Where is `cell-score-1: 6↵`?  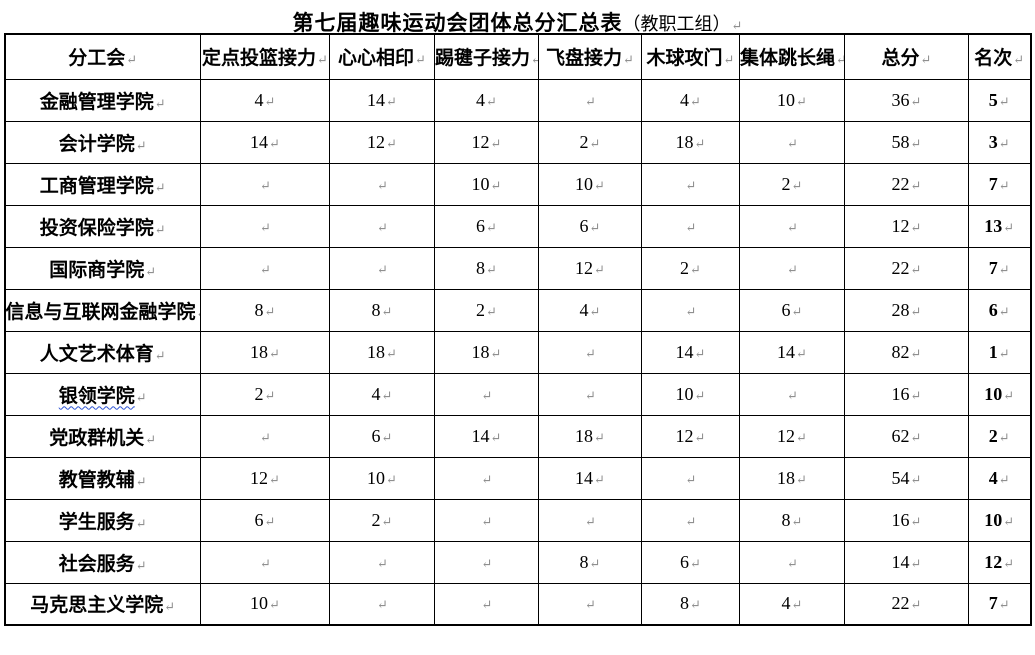
cell-score-1: 6↵ is located at coordinates (382, 436).